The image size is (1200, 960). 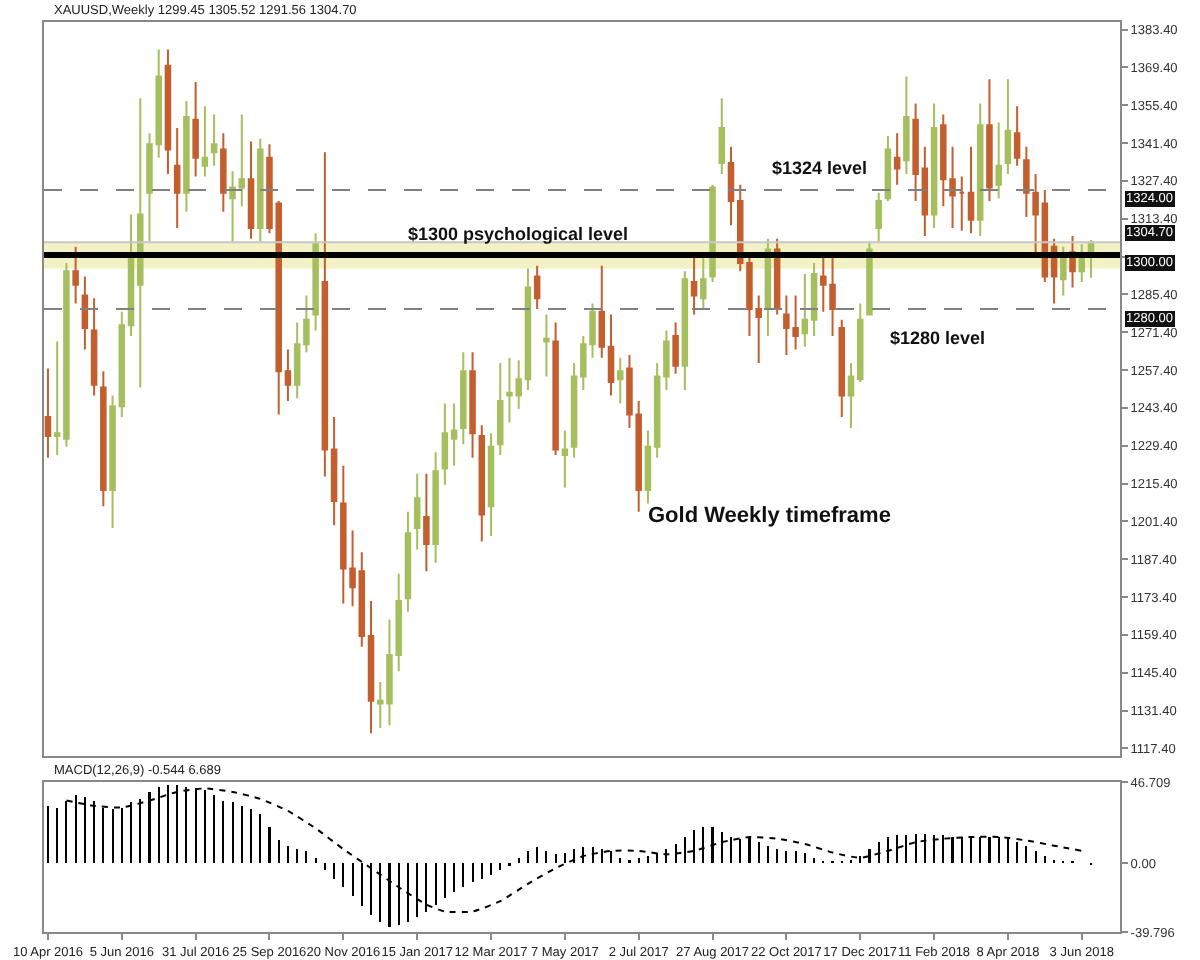 What do you see at coordinates (769, 516) in the screenshot?
I see `annotation: Gold Weekly timeframe` at bounding box center [769, 516].